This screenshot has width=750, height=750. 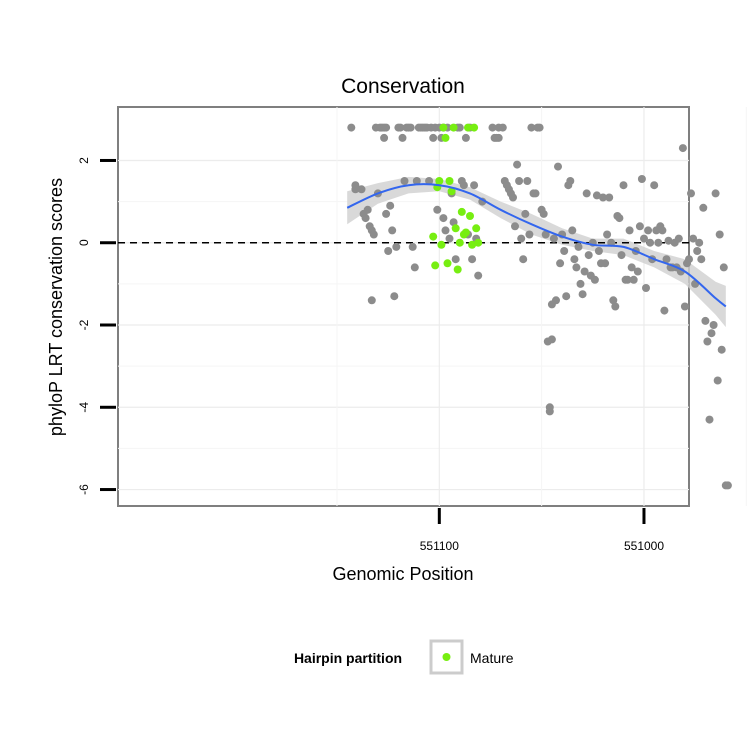 I want to click on legend-key-mature, so click(x=446, y=657).